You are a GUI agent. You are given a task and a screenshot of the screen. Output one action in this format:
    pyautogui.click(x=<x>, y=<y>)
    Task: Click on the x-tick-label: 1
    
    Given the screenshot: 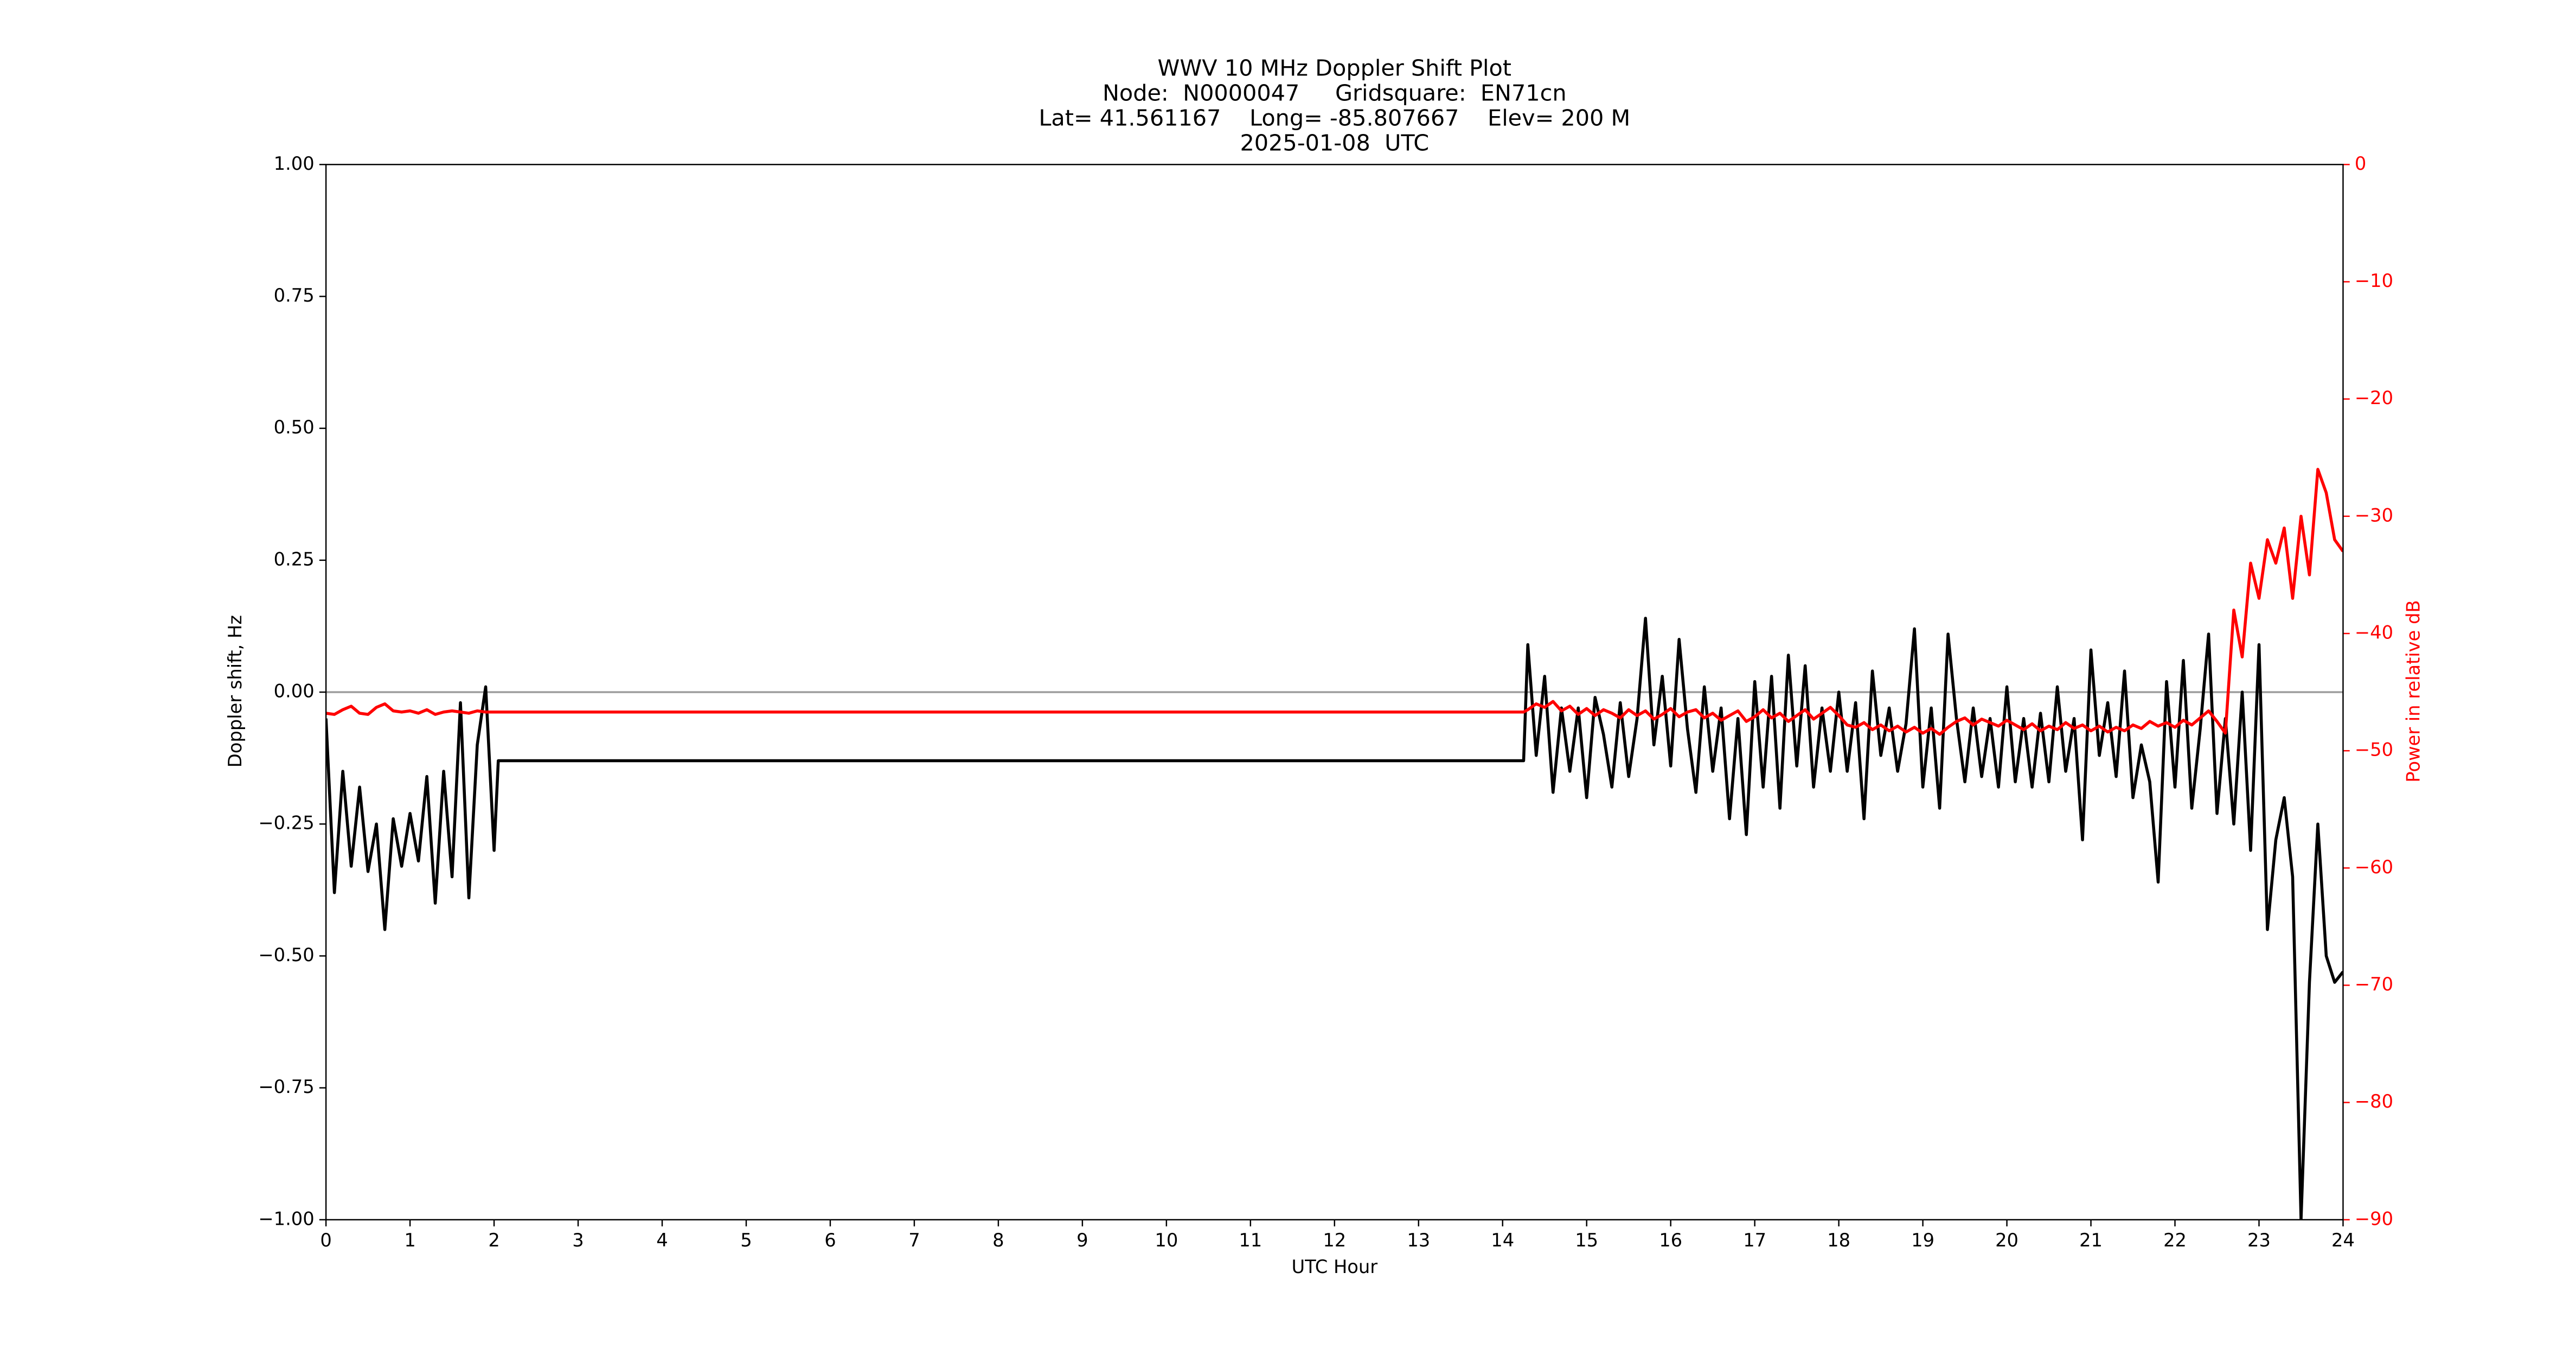 What is the action you would take?
    pyautogui.click(x=409, y=1240)
    